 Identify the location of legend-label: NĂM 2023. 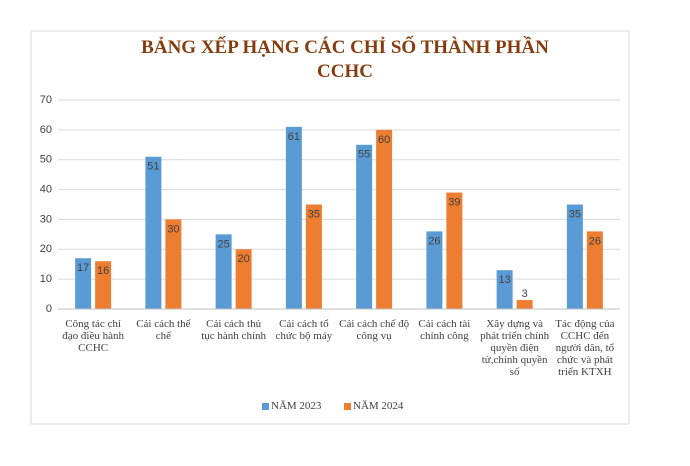
(296, 406).